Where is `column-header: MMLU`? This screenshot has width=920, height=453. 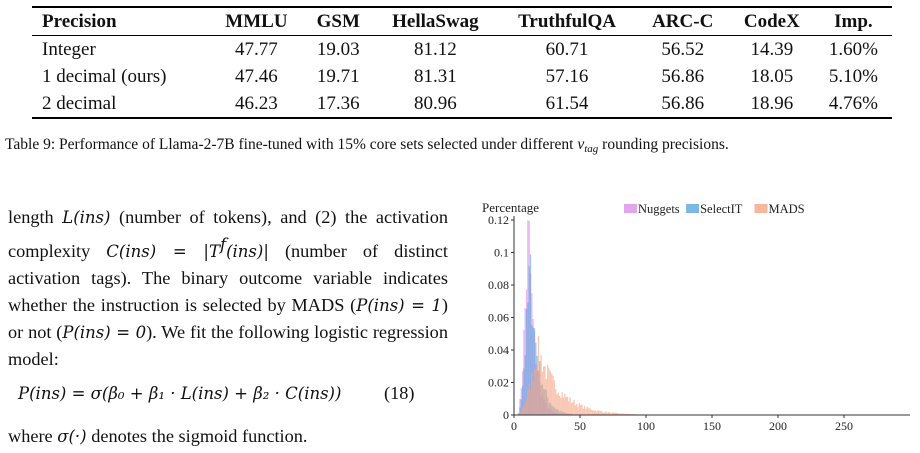
column-header: MMLU is located at coordinates (256, 21).